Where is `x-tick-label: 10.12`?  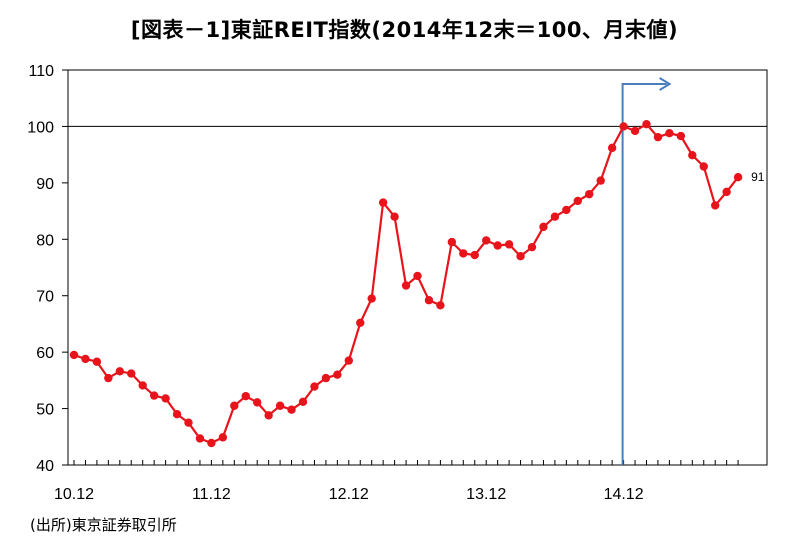
x-tick-label: 10.12 is located at coordinates (74, 494).